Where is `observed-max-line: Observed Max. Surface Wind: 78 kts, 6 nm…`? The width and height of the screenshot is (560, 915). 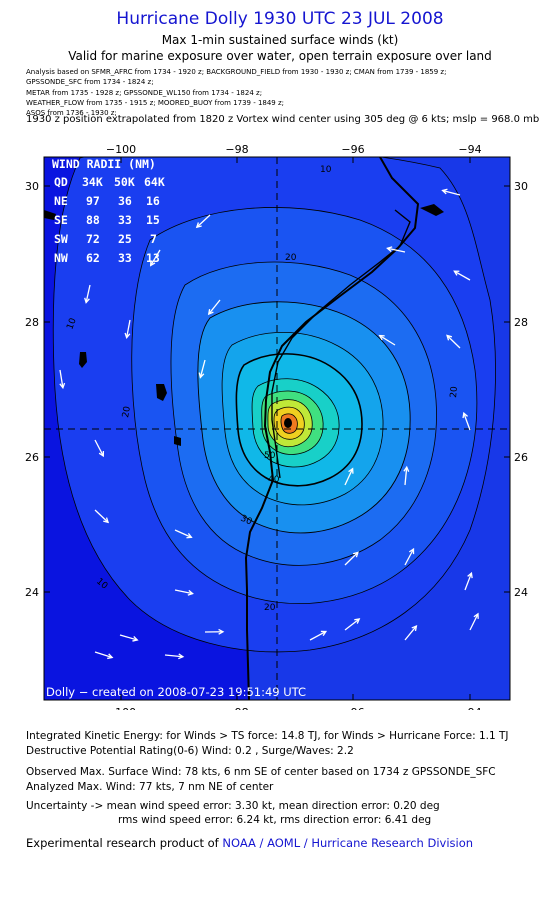 observed-max-line: Observed Max. Surface Wind: 78 kts, 6 nm… is located at coordinates (261, 772).